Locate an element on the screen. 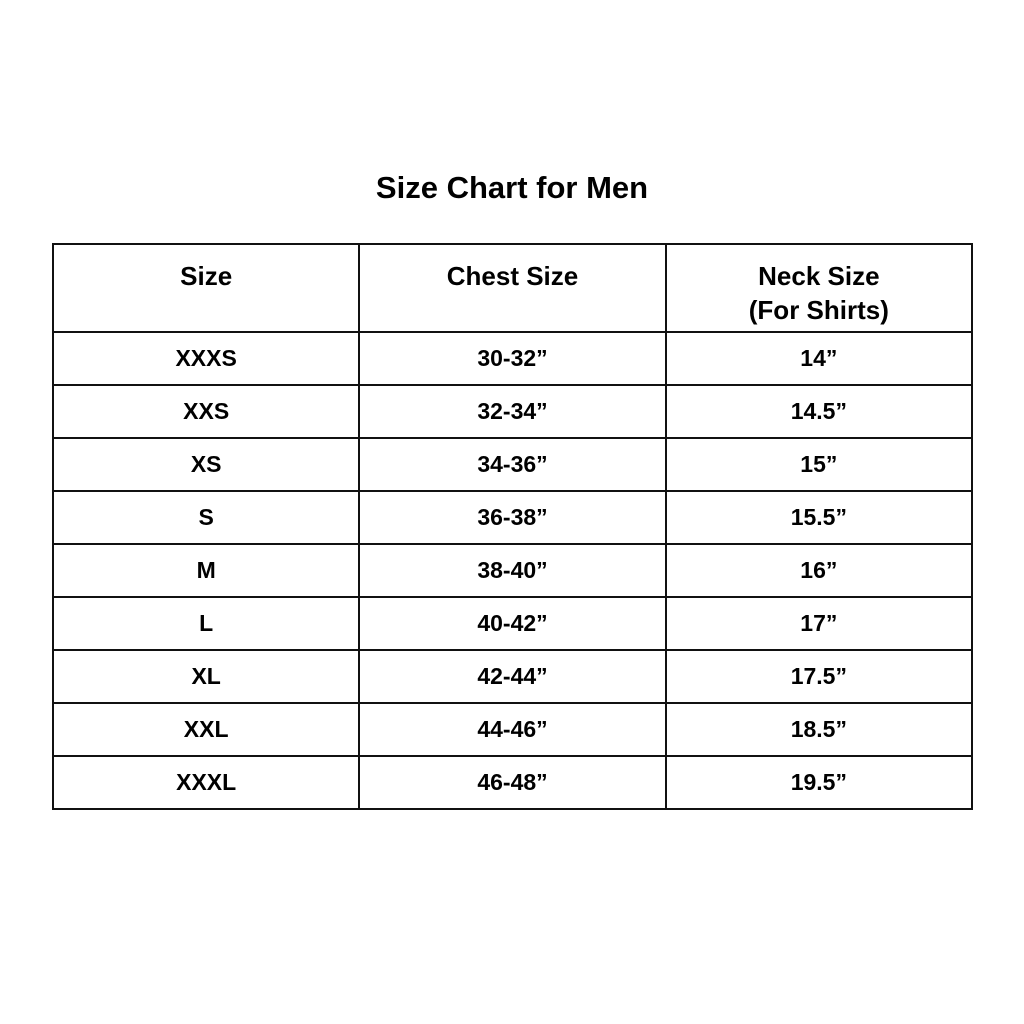  header-chest-size: Chest Size is located at coordinates (512, 288).